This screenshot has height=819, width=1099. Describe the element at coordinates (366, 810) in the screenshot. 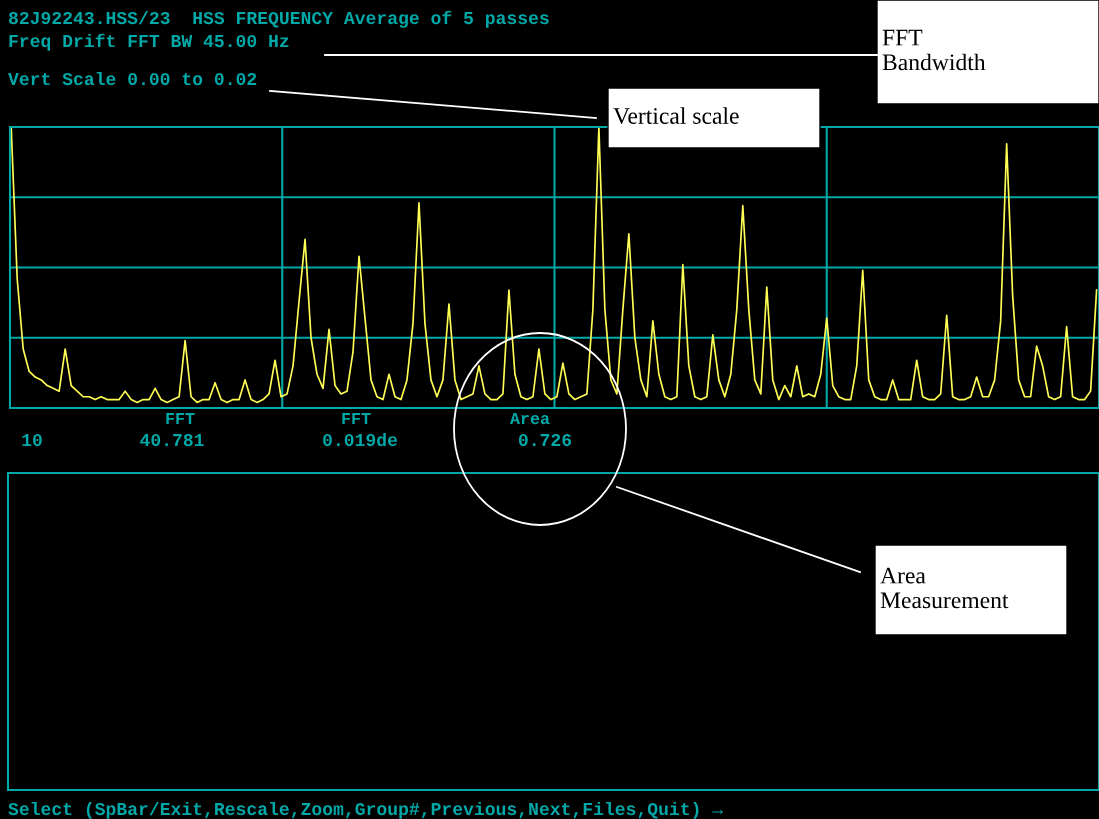

I see `text: Select (SpBar/Exit,Rescale,Zoom,Group#,Previous,Next,Files,Quit) →` at that location.